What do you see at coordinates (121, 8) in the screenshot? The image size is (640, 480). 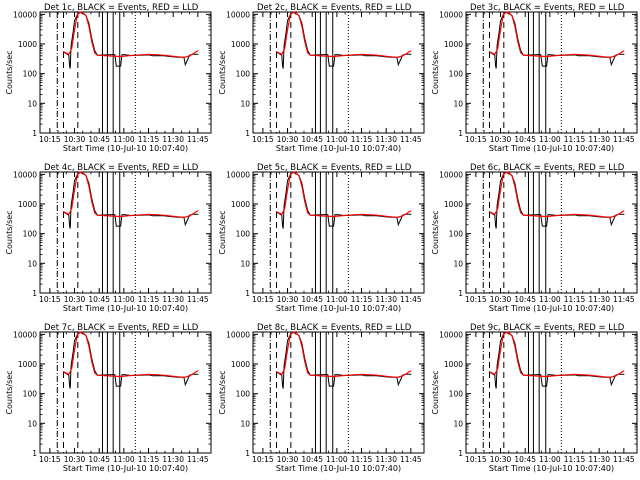 I see `panel-title: Det 1c, BLACK = Events, RED = LLD` at bounding box center [121, 8].